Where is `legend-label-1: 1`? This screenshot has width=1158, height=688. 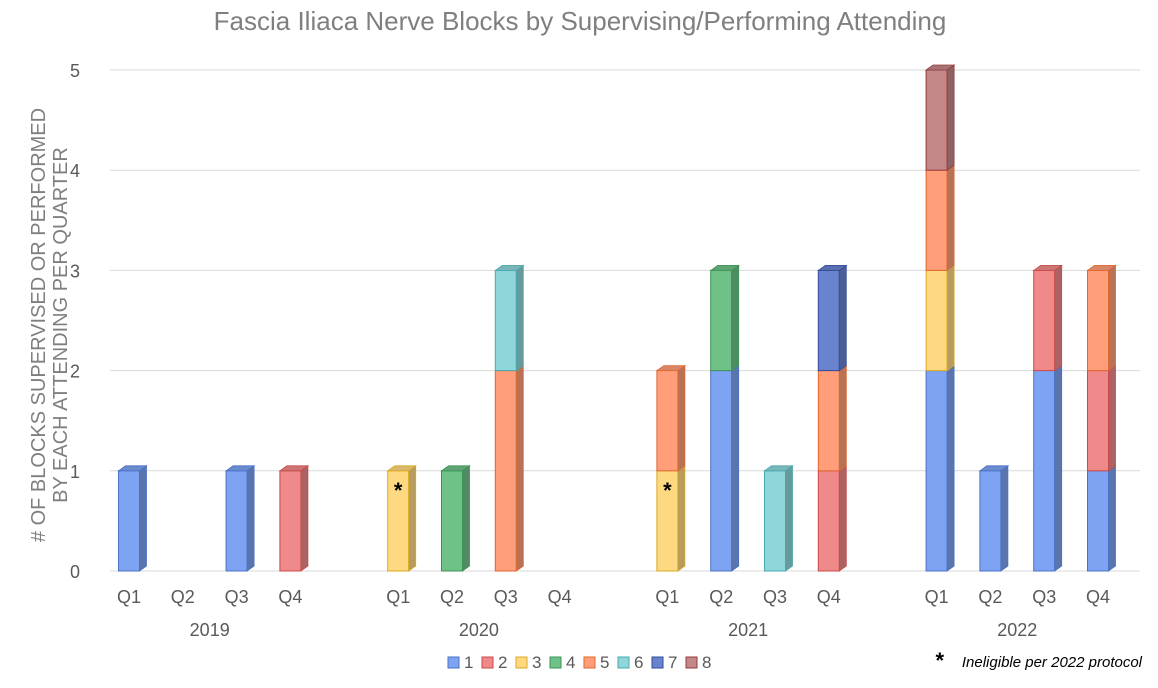
legend-label-1: 1 is located at coordinates (468, 662).